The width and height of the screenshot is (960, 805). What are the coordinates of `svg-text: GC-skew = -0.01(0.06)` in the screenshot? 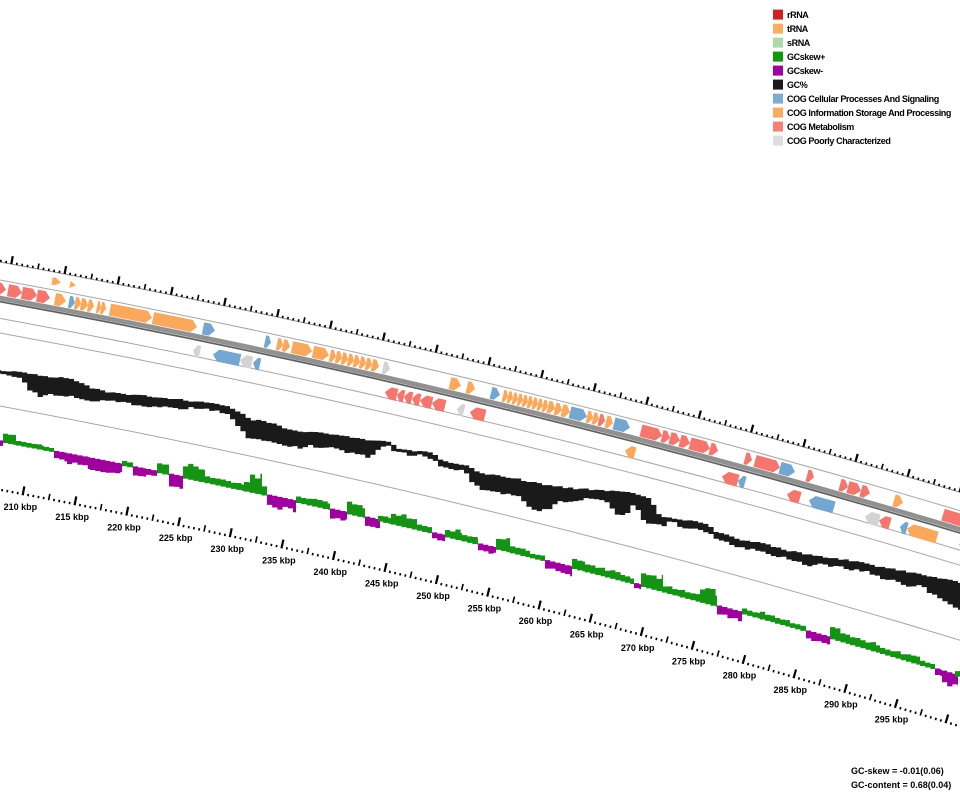 It's located at (897, 771).